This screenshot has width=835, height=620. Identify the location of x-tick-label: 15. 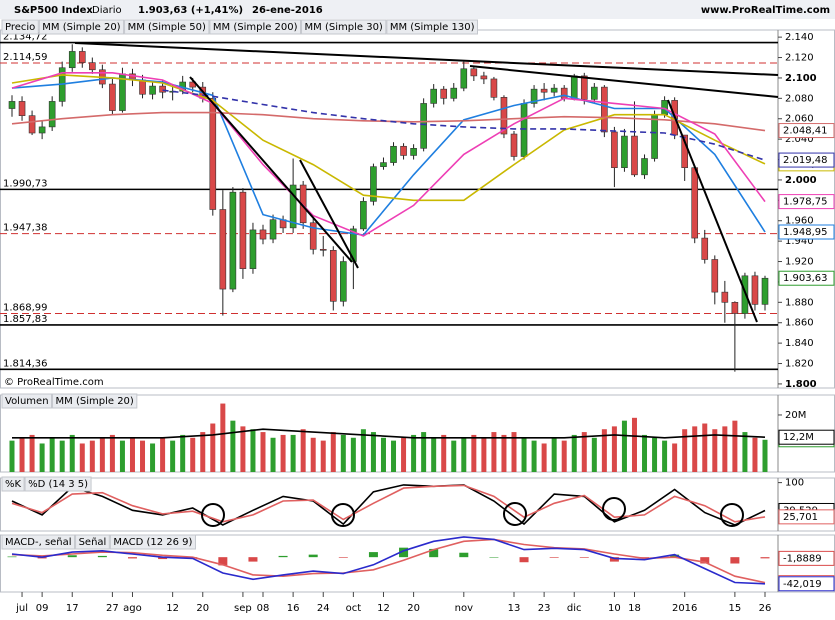
(735, 608).